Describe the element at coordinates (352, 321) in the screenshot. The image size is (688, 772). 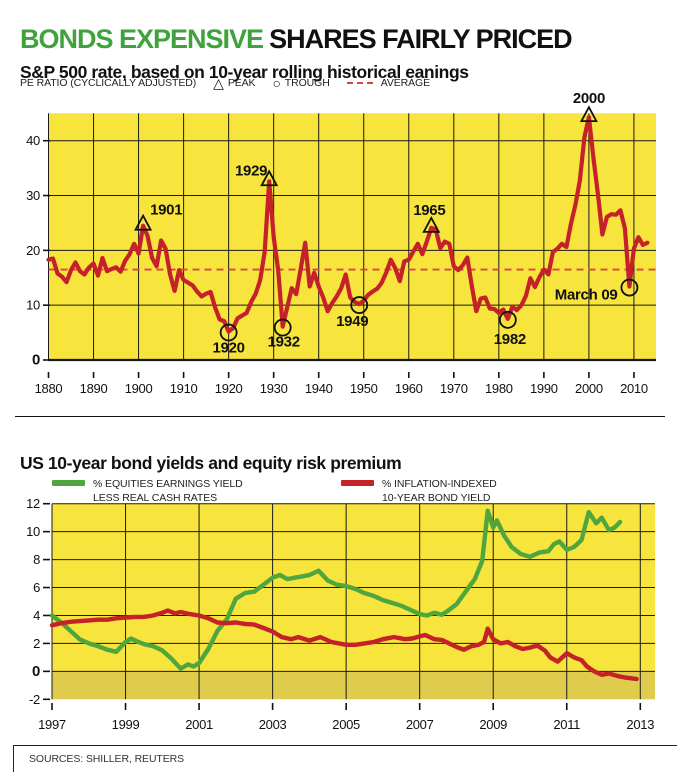
I see `annotation-label: 1949` at that location.